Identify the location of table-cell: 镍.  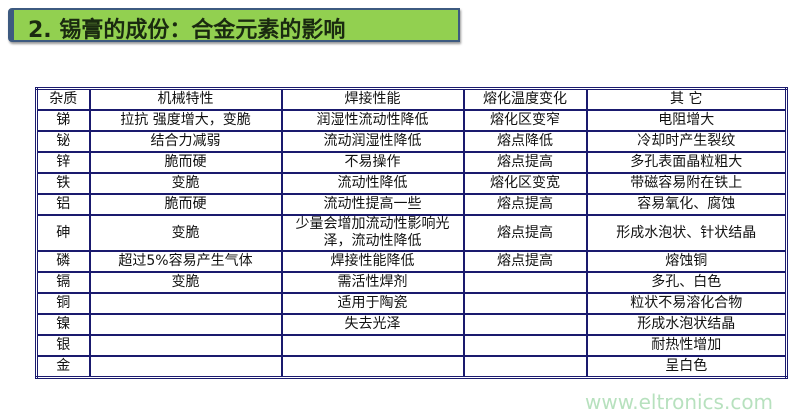
(63, 324).